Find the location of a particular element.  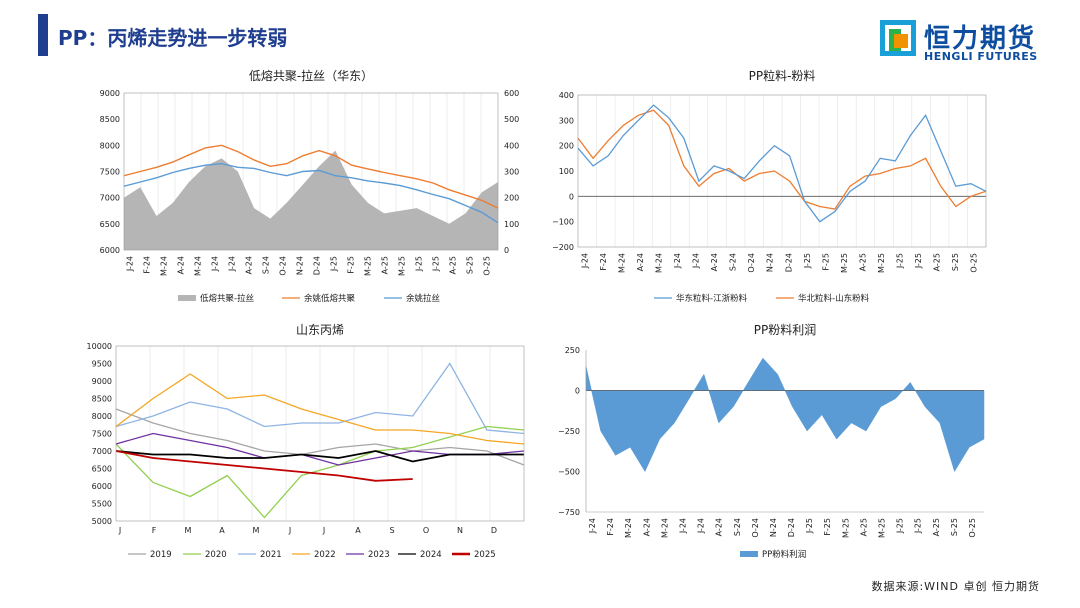

series-area-spread is located at coordinates (311, 200).